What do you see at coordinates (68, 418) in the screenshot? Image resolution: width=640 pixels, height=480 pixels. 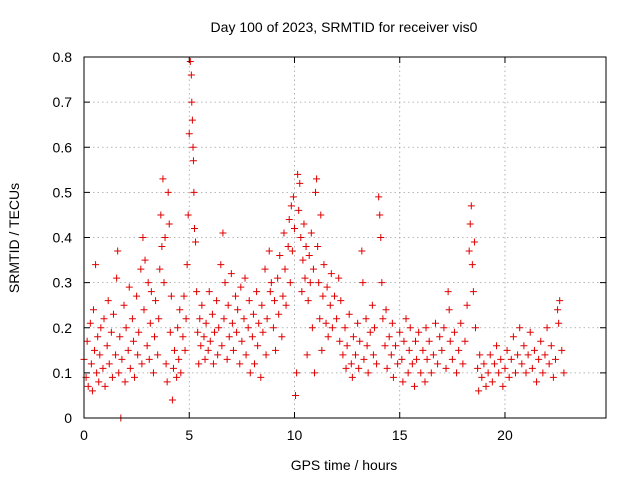 I see `y-tick-label: 0` at bounding box center [68, 418].